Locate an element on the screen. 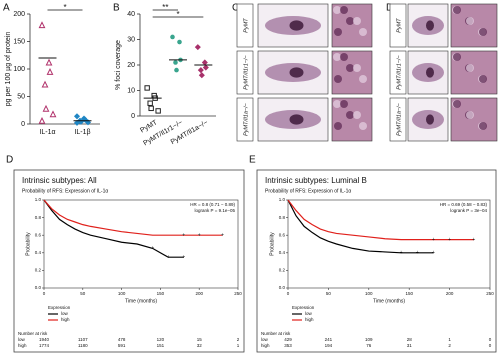 This screenshot has height=356, width=500. y-tick-label: 200 is located at coordinates (19, 14).